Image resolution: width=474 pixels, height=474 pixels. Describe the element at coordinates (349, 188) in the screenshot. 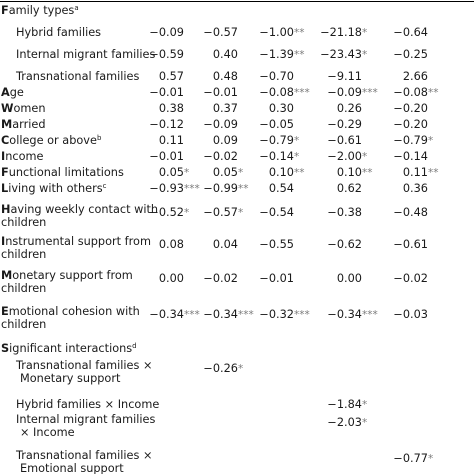

I see `table-cell-coefficient: 0.62` at that location.